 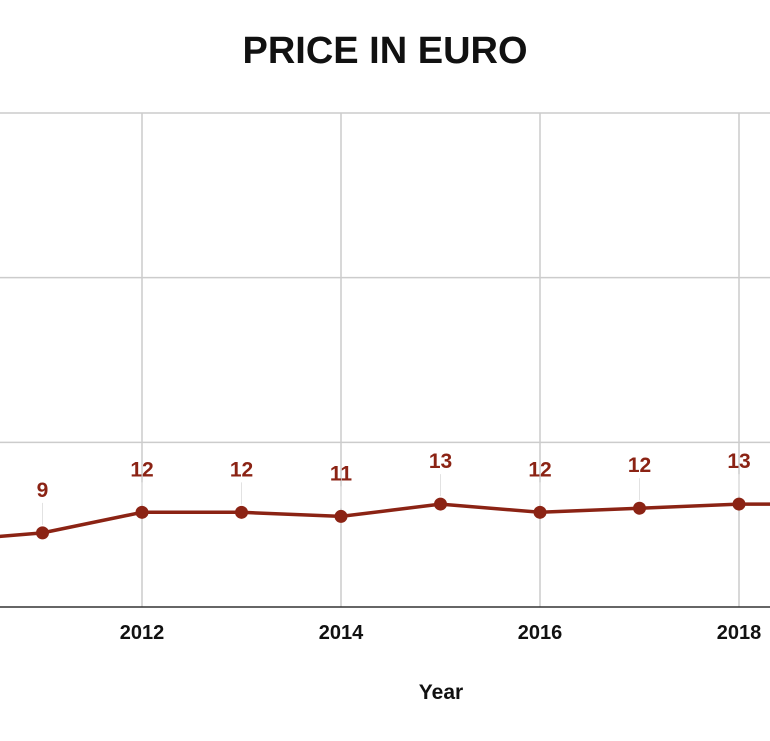 I want to click on data-label: 9, so click(x=43, y=490).